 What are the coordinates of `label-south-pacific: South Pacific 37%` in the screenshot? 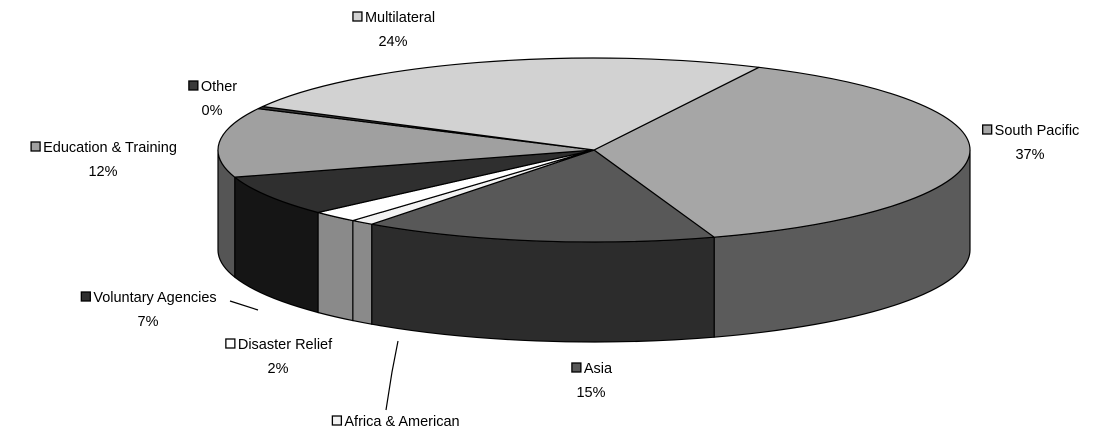 It's located at (1031, 143).